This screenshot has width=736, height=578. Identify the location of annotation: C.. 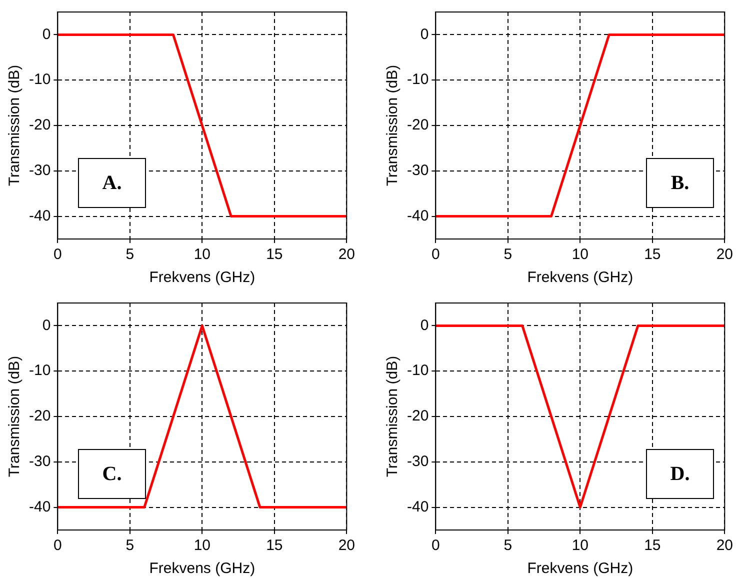
(112, 474).